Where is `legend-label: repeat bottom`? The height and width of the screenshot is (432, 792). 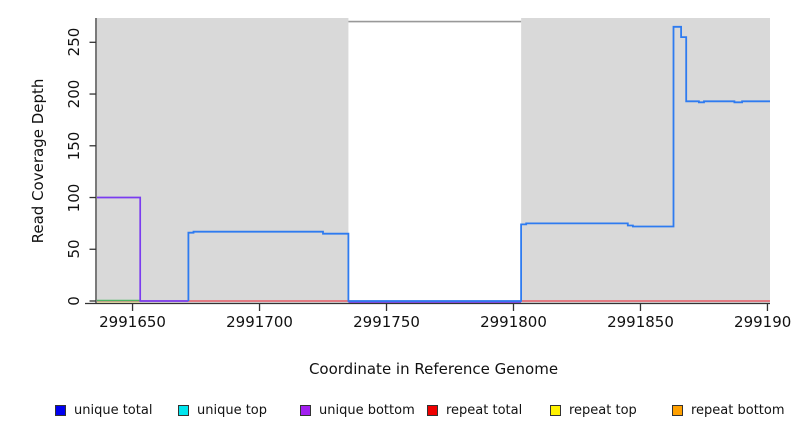
legend-label: repeat bottom is located at coordinates (738, 410).